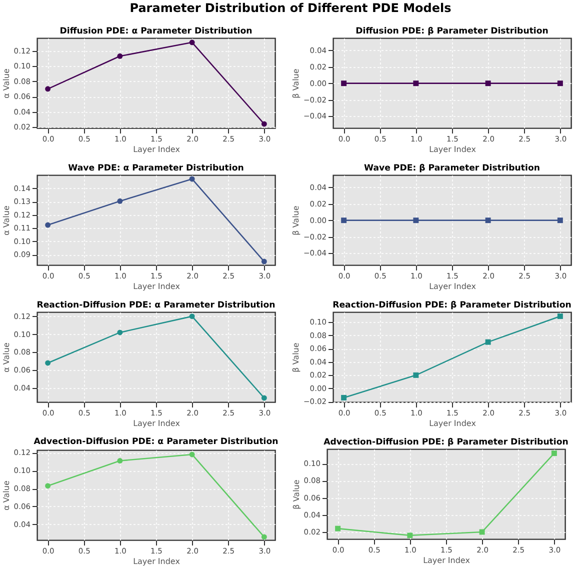 This screenshot has width=581, height=577. Describe the element at coordinates (290, 8) in the screenshot. I see `text: Parameter Distribution of Different PDE Models` at that location.